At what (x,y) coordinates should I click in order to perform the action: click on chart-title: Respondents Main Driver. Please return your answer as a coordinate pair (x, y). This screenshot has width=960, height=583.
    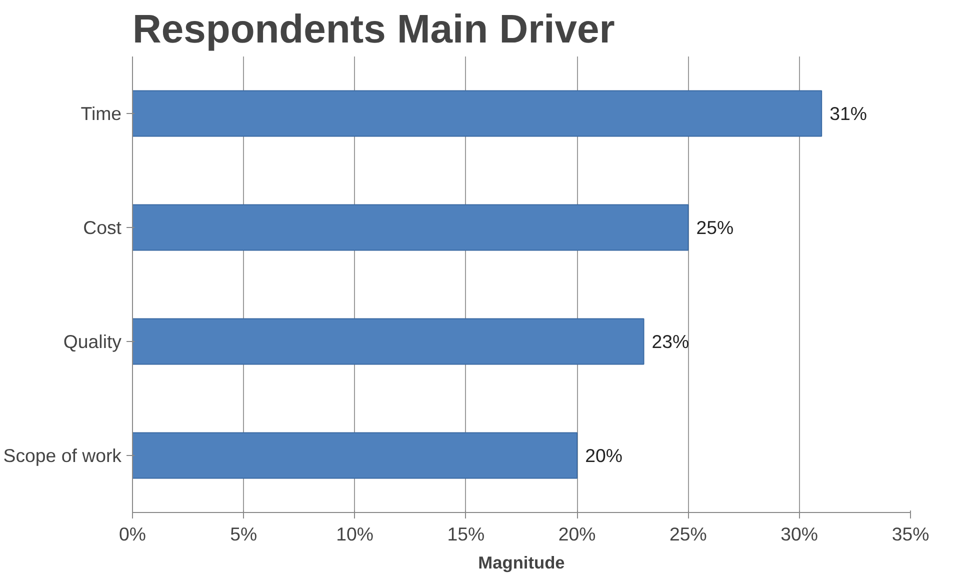
    Looking at the image, I should click on (373, 30).